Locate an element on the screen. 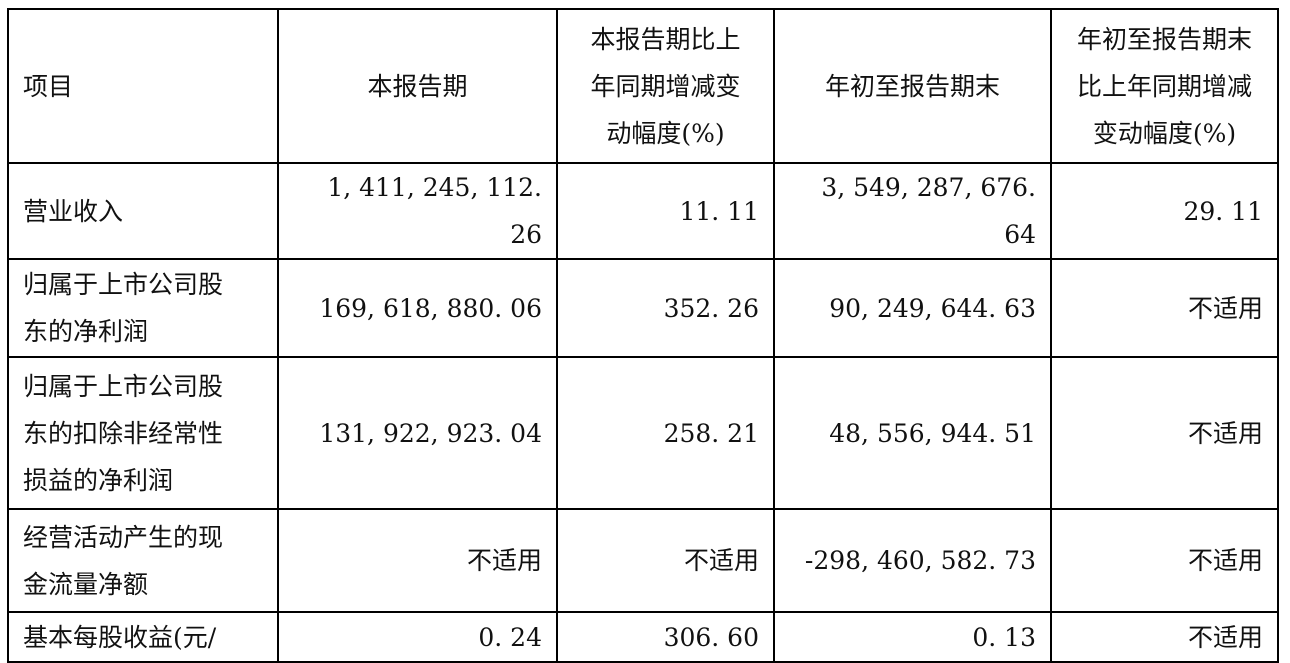 The width and height of the screenshot is (1290, 663). row-item: 经营活动产生的现 金流量净额 is located at coordinates (143, 560).